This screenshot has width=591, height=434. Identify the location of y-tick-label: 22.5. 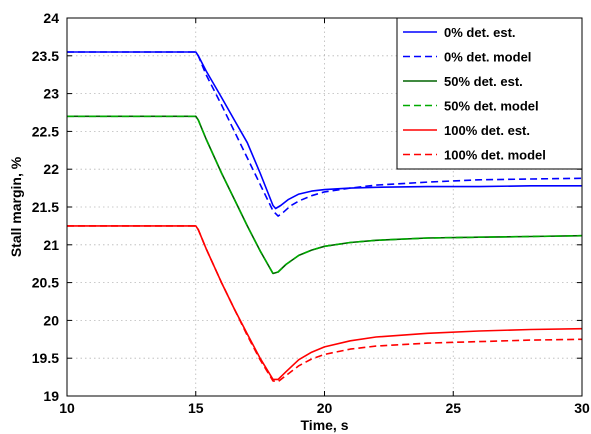
(45, 131).